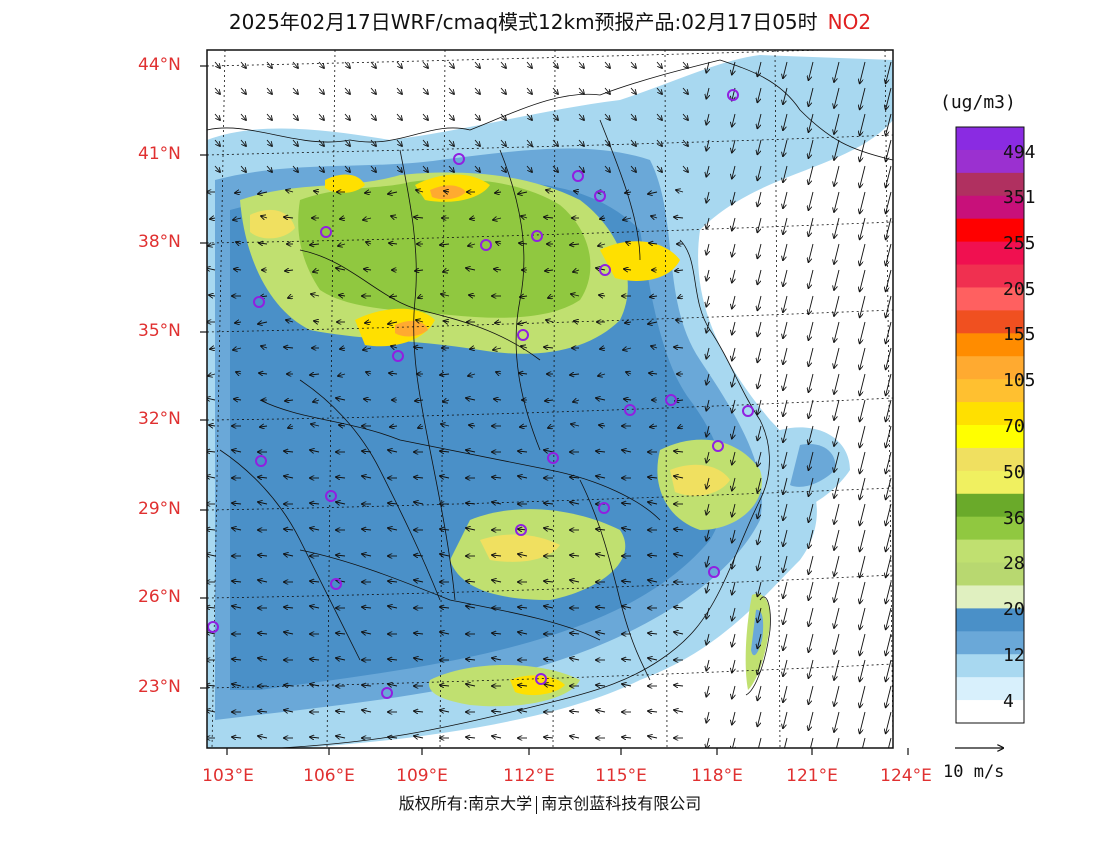 Image resolution: width=1100 pixels, height=850 pixels. I want to click on colorbar-unit: (ug/m3), so click(978, 102).